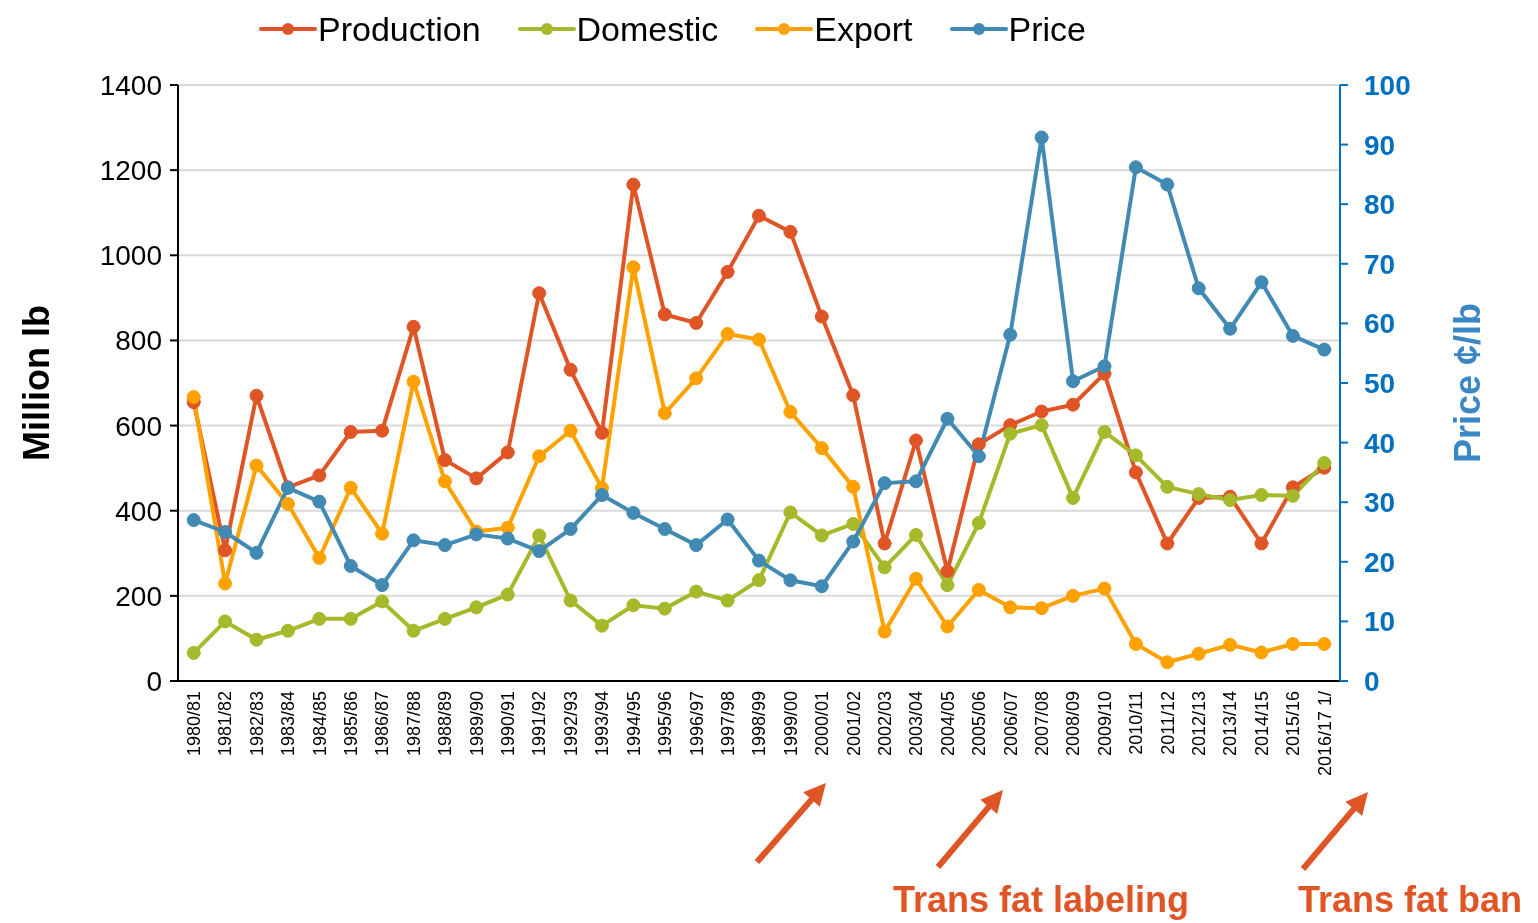 The image size is (1538, 923). Describe the element at coordinates (884, 724) in the screenshot. I see `x-tick-label: 2002/03` at that location.